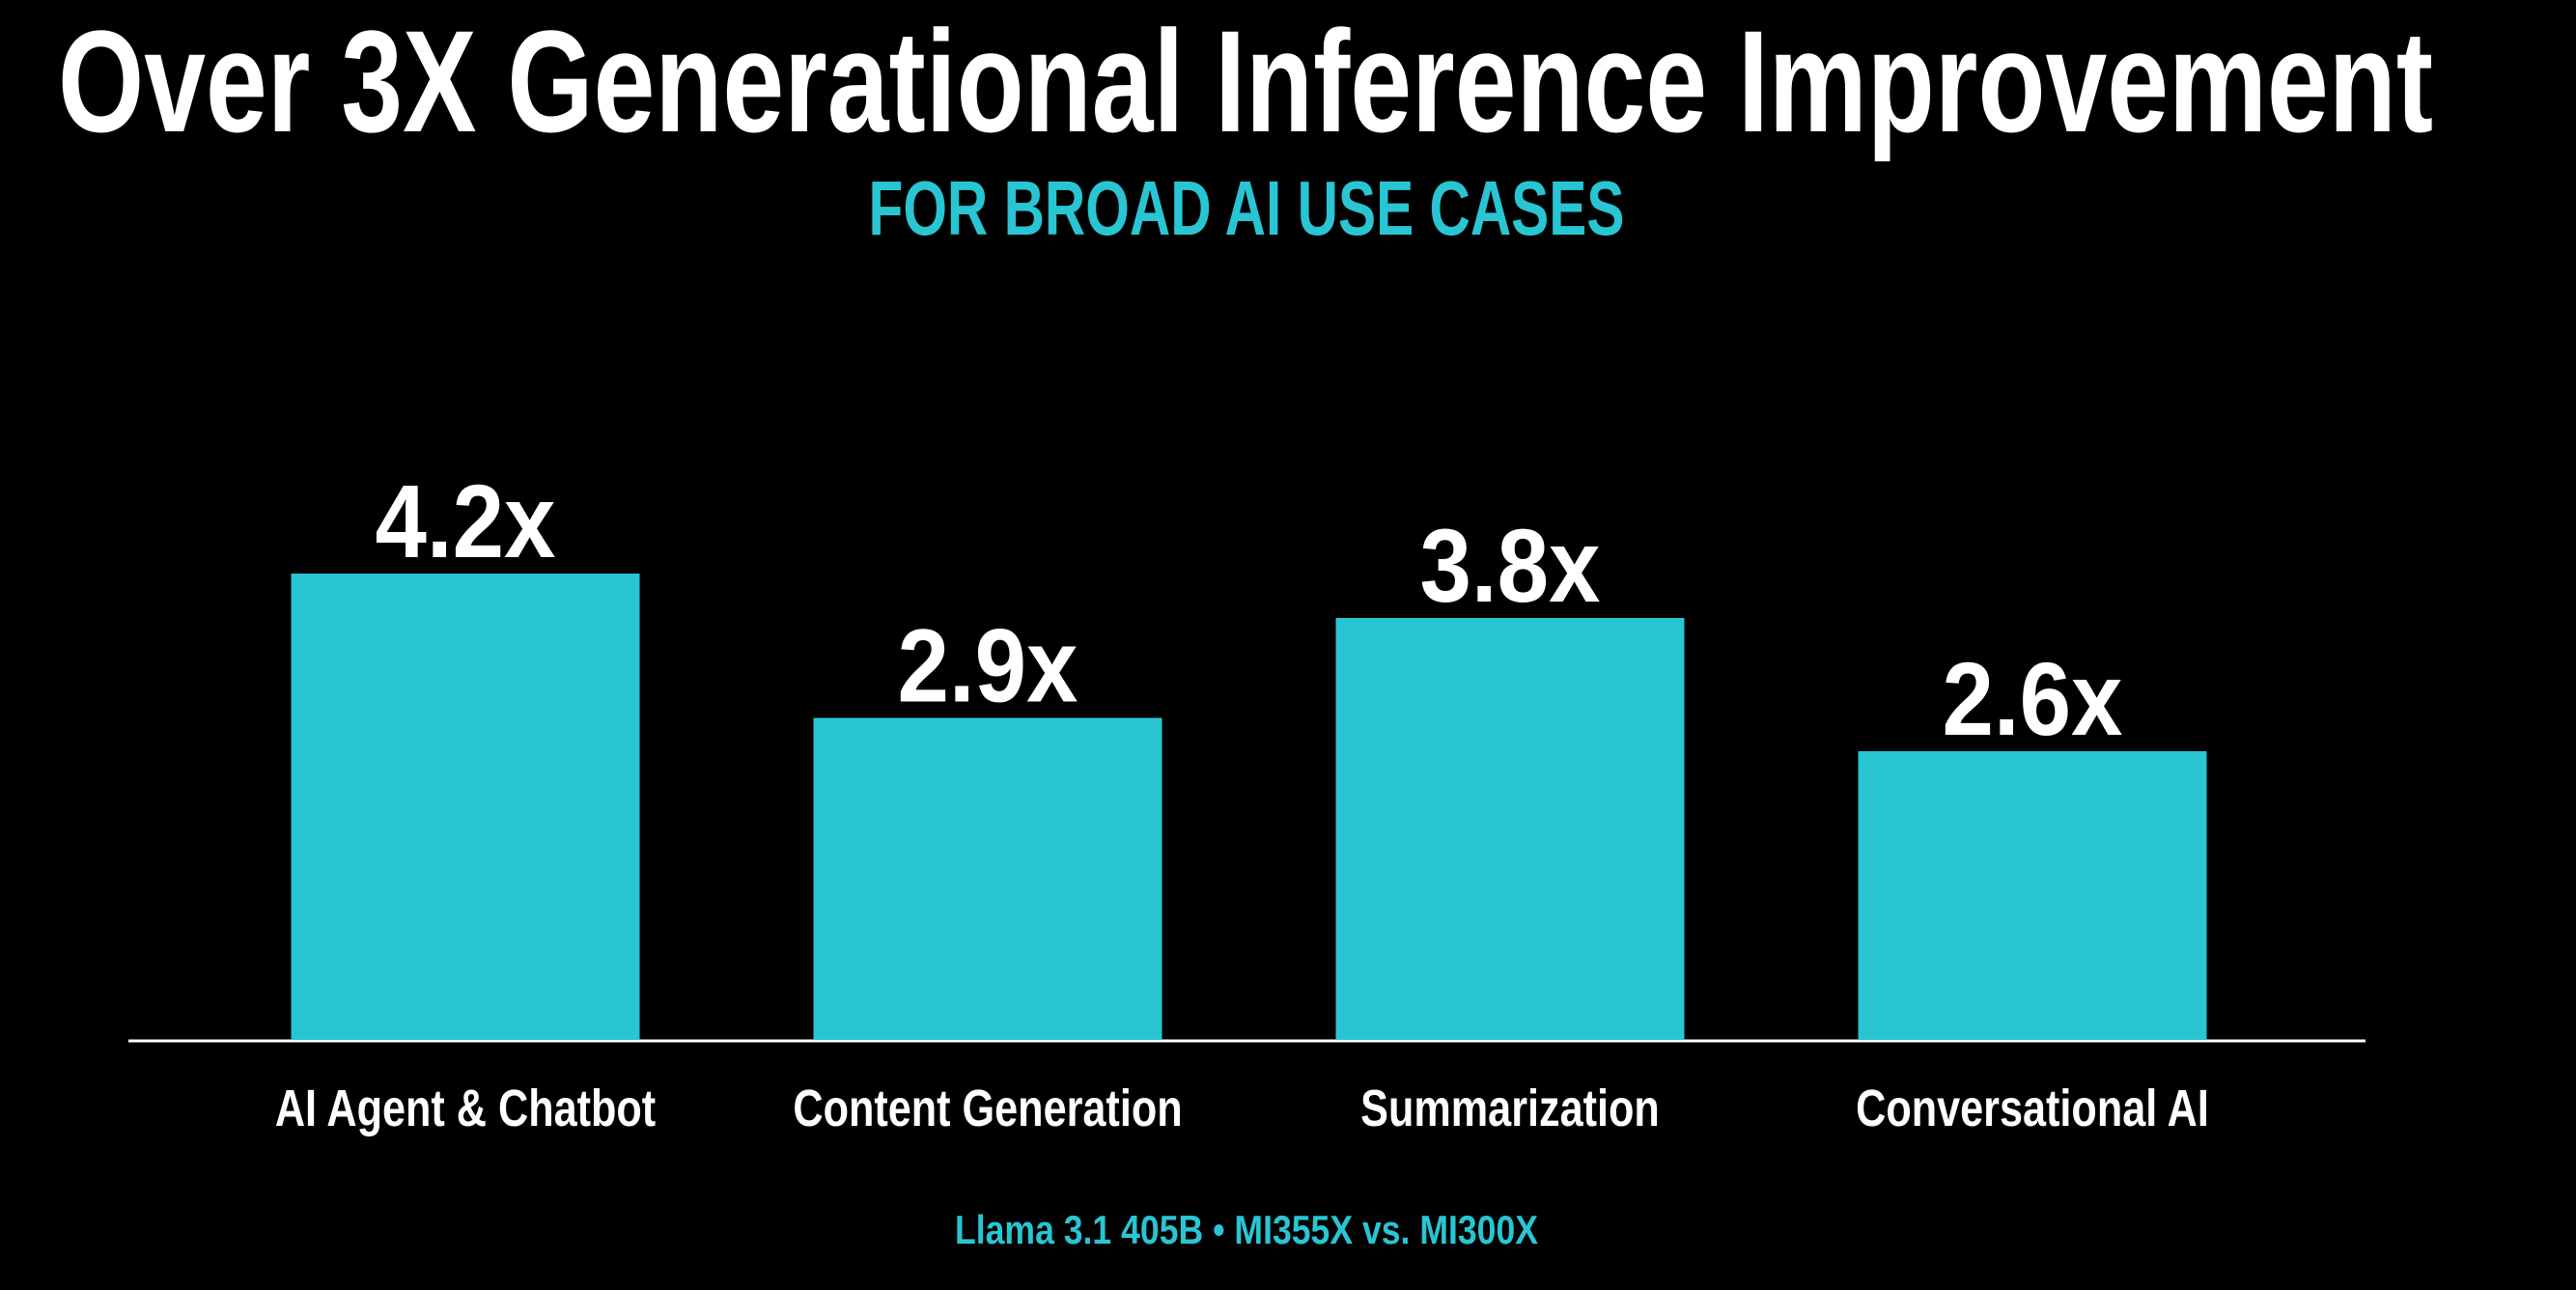 This screenshot has width=2576, height=1290. Describe the element at coordinates (1511, 565) in the screenshot. I see `value-label: 3.8x` at that location.